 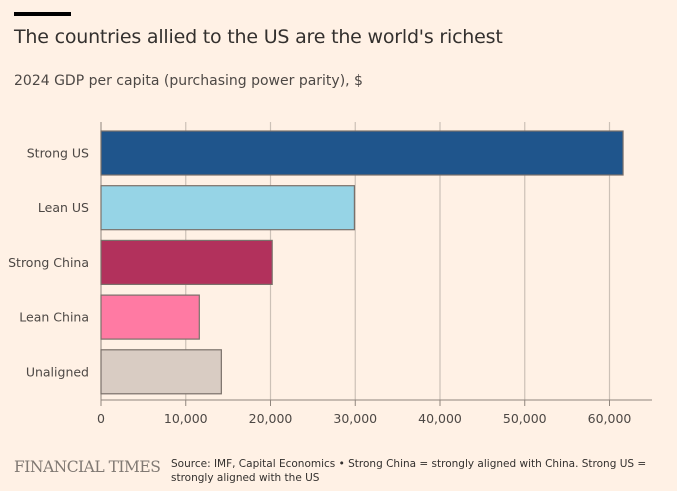 I want to click on x-tick-label: 40,000, so click(x=440, y=418).